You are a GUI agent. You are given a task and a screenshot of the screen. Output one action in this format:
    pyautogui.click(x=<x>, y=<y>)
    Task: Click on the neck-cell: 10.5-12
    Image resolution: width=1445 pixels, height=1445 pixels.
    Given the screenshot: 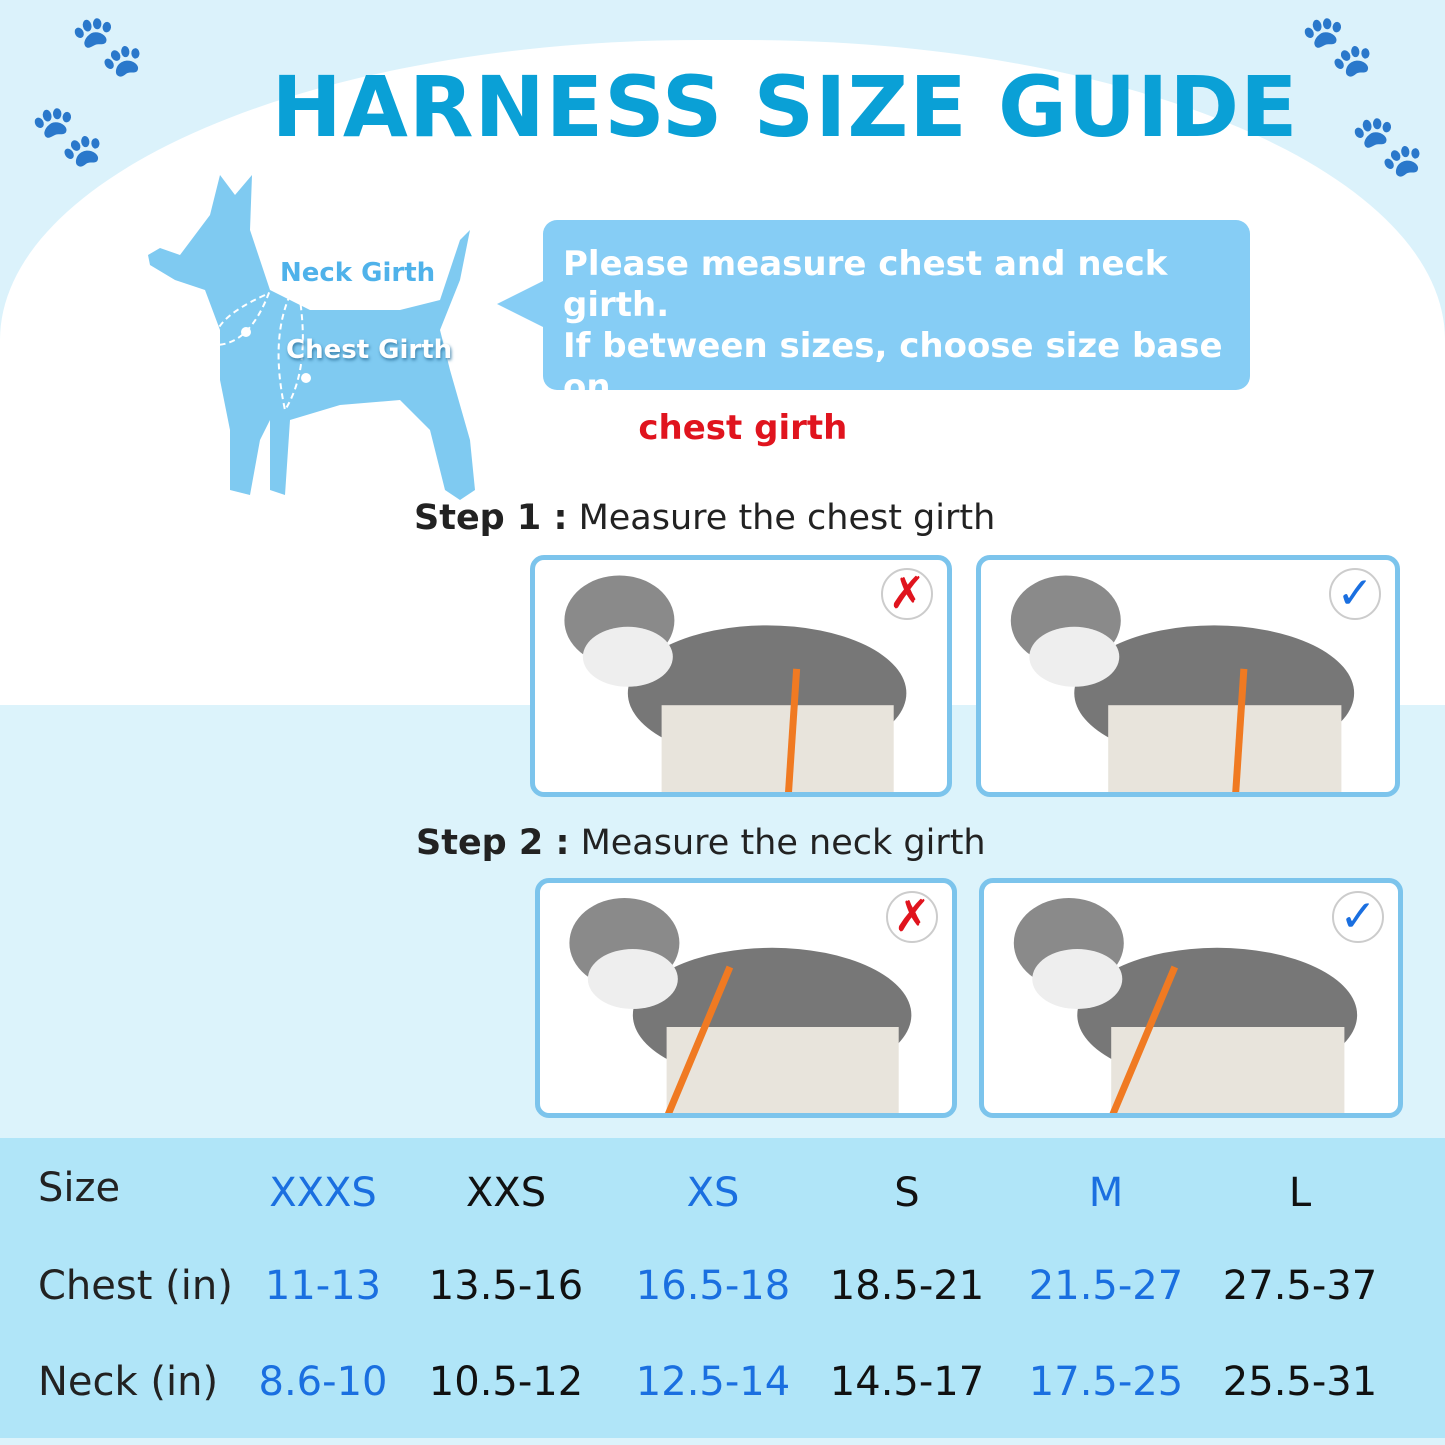 What is the action you would take?
    pyautogui.click(x=506, y=1382)
    